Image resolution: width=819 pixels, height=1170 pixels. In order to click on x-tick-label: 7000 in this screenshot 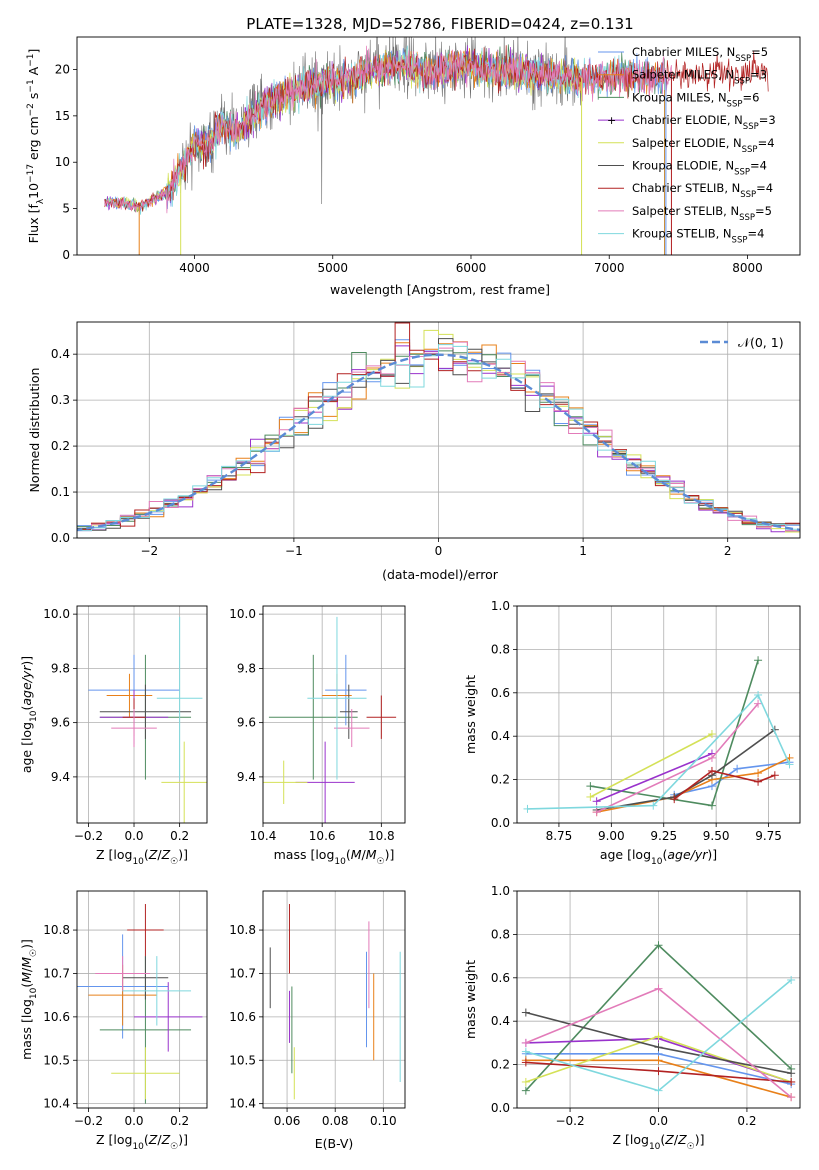, I will do `click(609, 268)`.